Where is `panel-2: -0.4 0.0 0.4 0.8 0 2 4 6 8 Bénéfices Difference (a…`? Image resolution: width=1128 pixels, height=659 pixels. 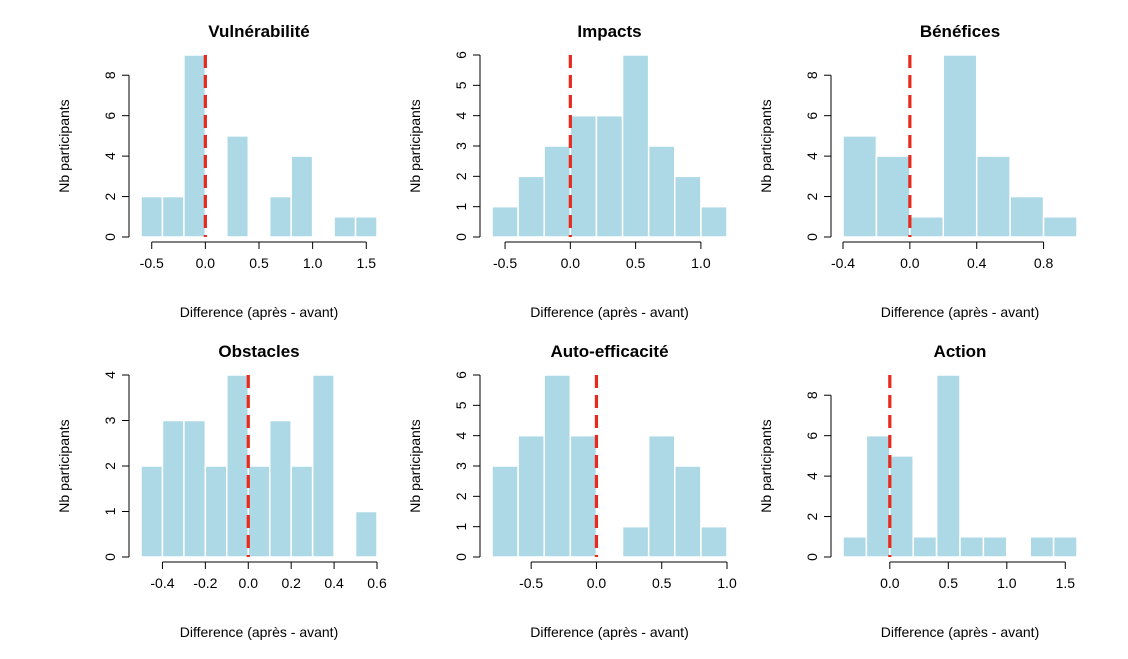
panel-2: -0.4 0.0 0.4 0.8 0 2 4 6 8 Bénéfices Difference (a… is located at coordinates (918, 171).